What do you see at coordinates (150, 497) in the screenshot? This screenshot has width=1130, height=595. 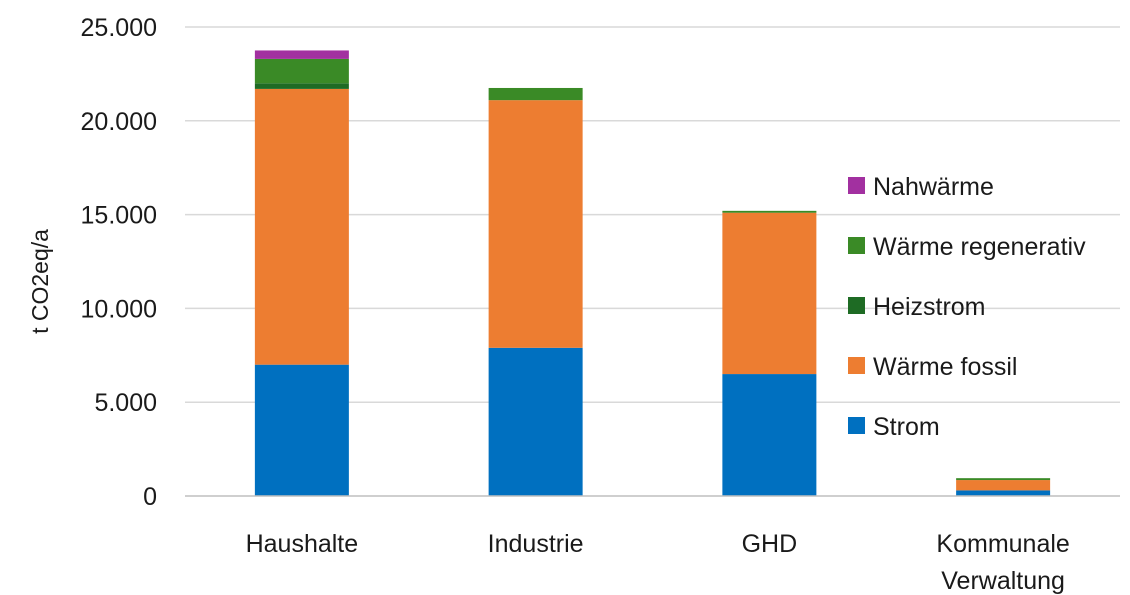 I see `y-tick-label: 0` at bounding box center [150, 497].